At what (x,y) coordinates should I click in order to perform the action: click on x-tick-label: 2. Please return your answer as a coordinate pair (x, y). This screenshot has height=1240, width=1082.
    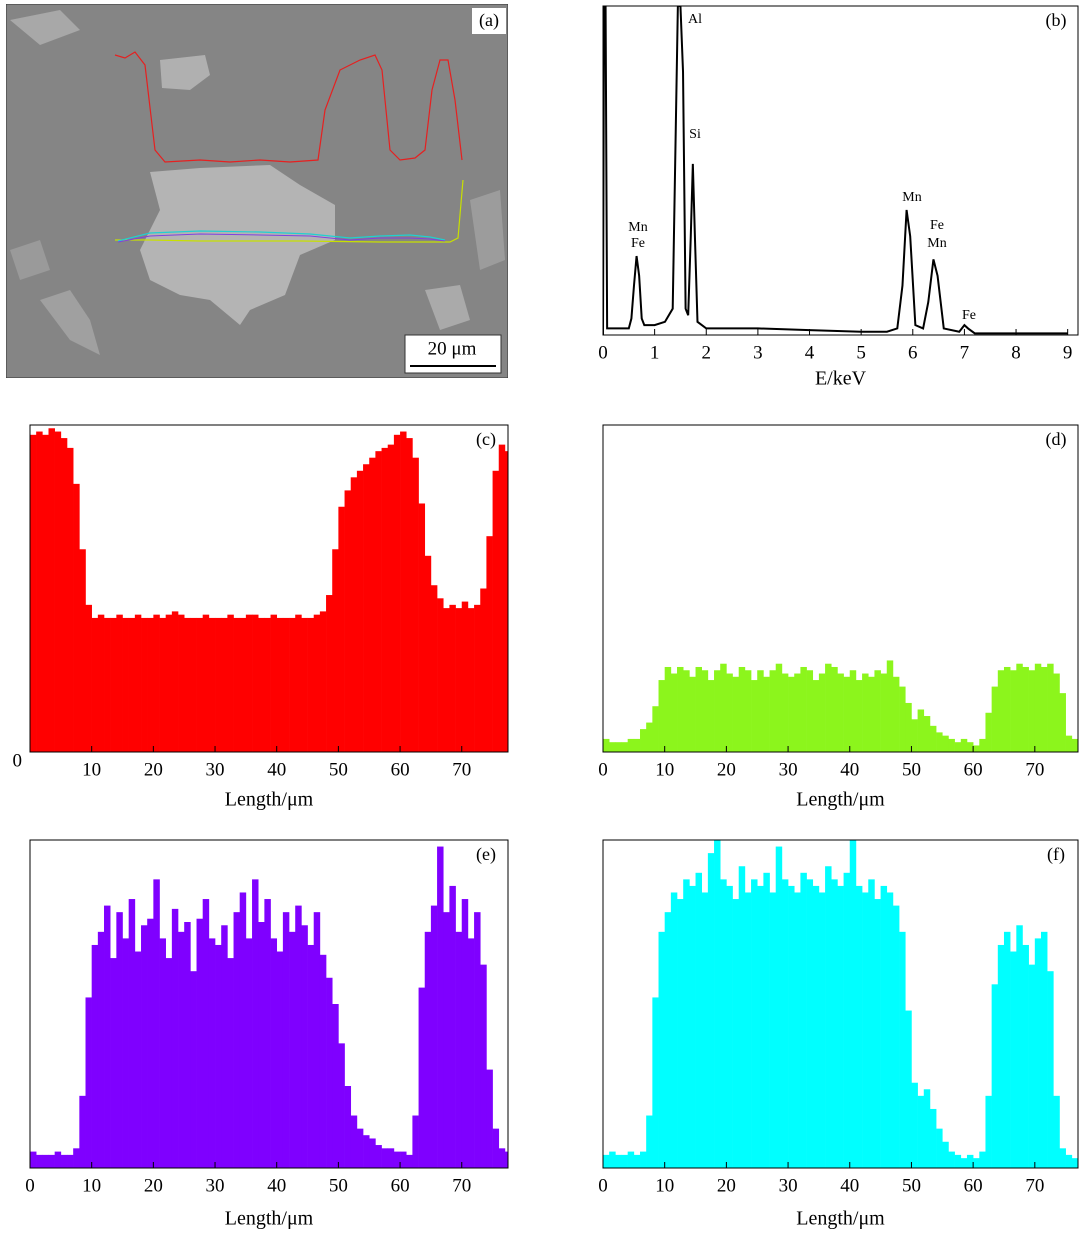
    Looking at the image, I should click on (707, 352).